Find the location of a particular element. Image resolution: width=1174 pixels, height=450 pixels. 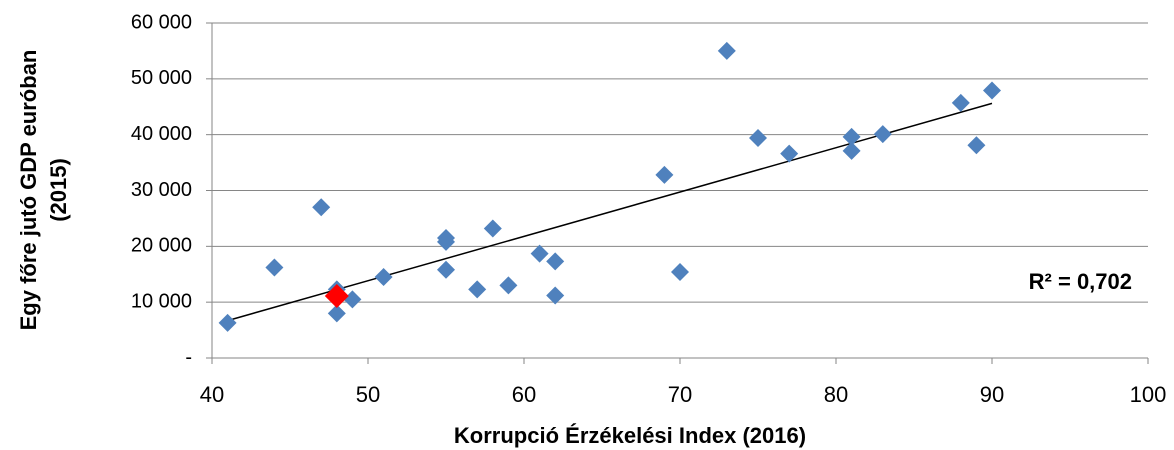

y-tick-label: 20 000 is located at coordinates (161, 246).